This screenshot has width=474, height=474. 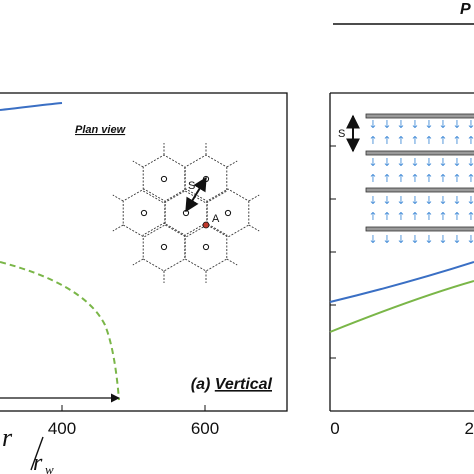 I want to click on right-spacing-label: S, so click(x=341, y=134).